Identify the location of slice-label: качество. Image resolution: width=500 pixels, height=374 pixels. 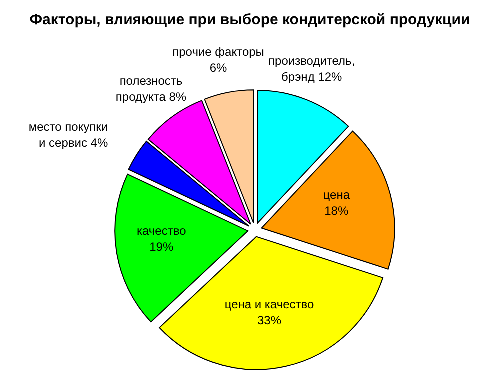
(162, 231).